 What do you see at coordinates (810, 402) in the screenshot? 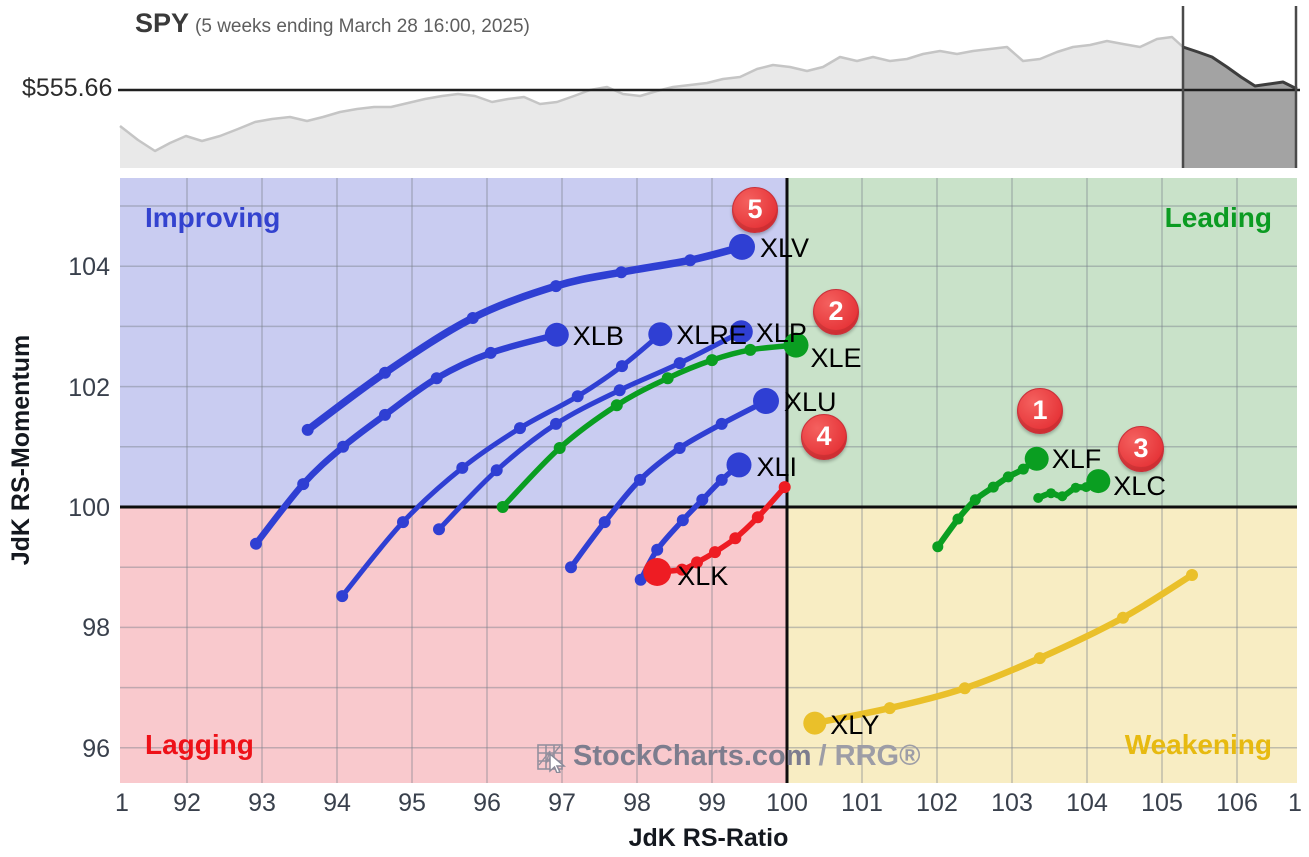
I see `XLU-label: XLU` at bounding box center [810, 402].